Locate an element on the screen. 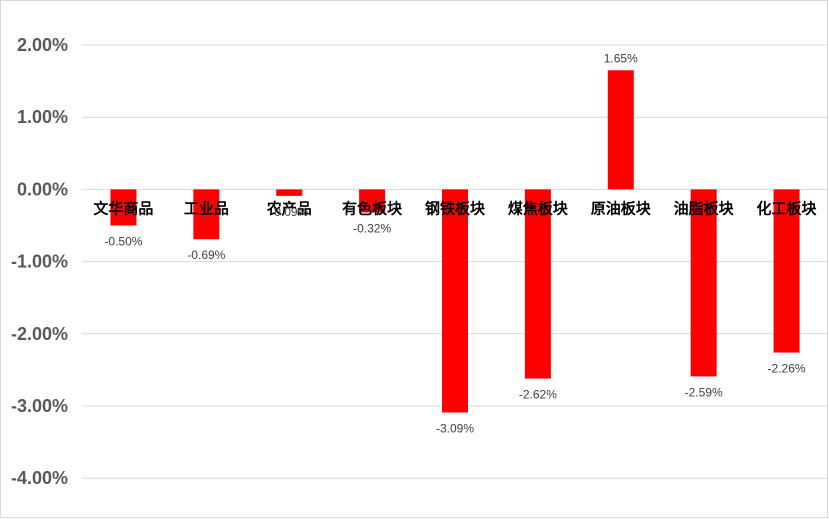  y-tick-label: 2.00% is located at coordinates (42, 45).